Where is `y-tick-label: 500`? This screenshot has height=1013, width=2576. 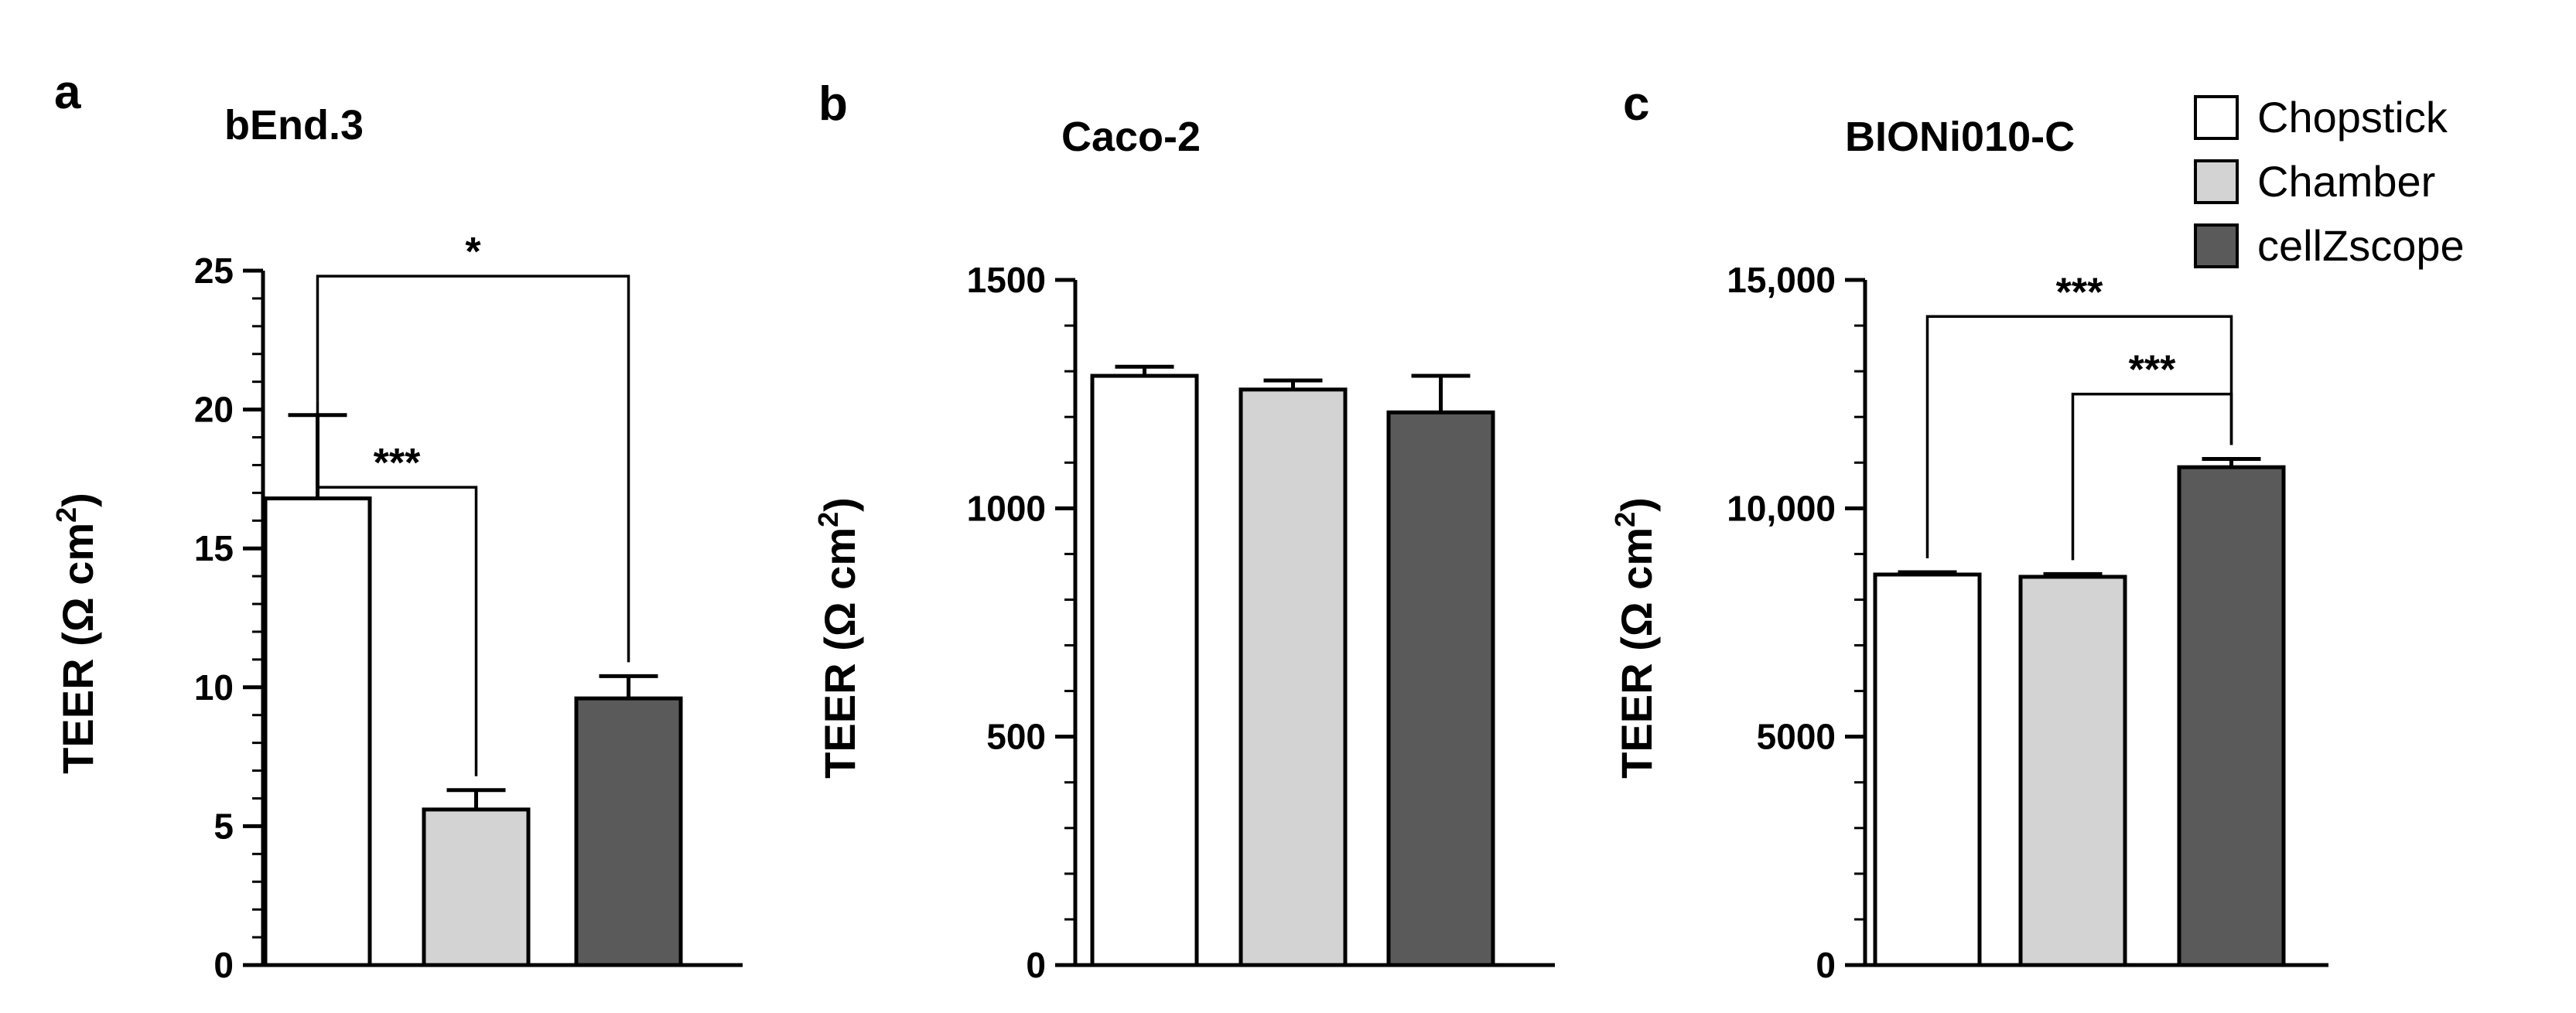 y-tick-label: 500 is located at coordinates (1016, 737).